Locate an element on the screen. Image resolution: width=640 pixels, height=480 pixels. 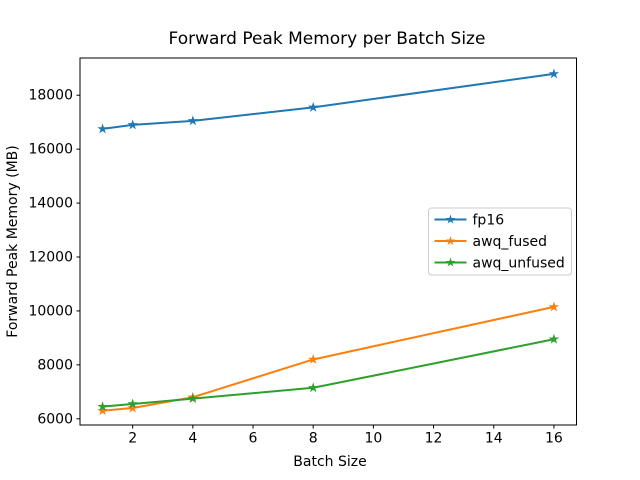
x-tick-label: 10 is located at coordinates (373, 439).